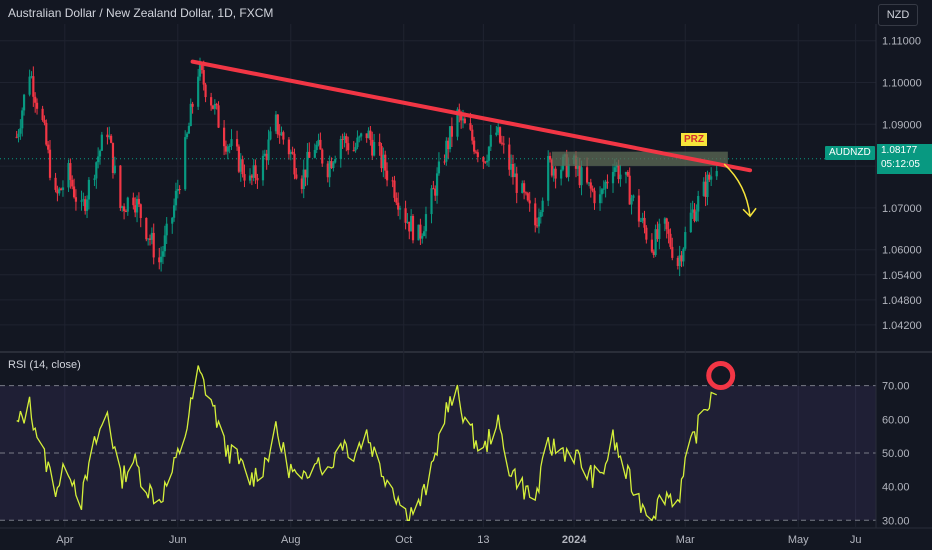 The height and width of the screenshot is (550, 932). Describe the element at coordinates (685, 540) in the screenshot. I see `time-tick-label: Mar` at that location.